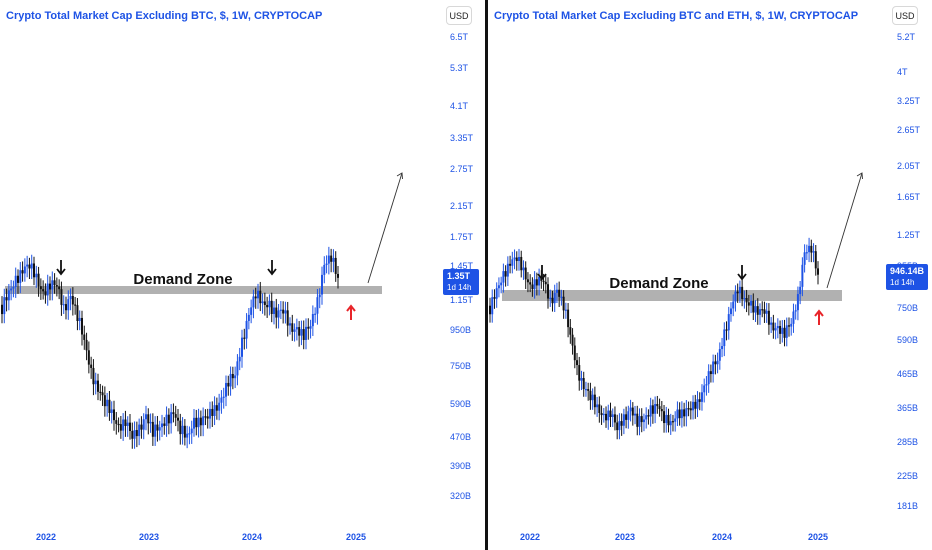 The image size is (932, 550). What do you see at coordinates (461, 466) in the screenshot?
I see `y-tick-label: 390B` at bounding box center [461, 466].